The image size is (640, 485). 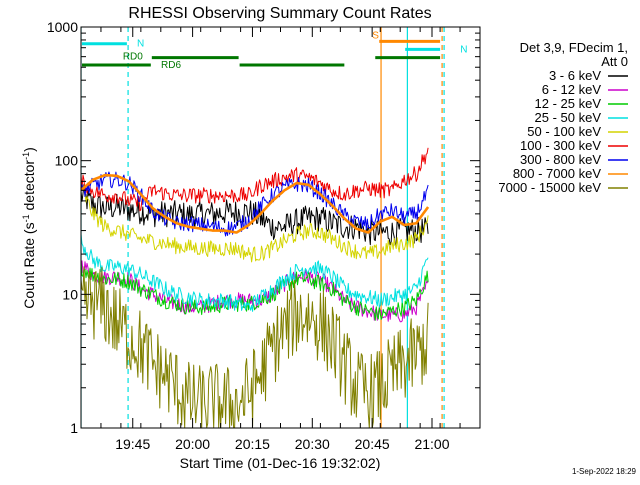 What do you see at coordinates (574, 47) in the screenshot?
I see `legend-header-line-1: Det 3,9, FDecim 1,` at bounding box center [574, 47].